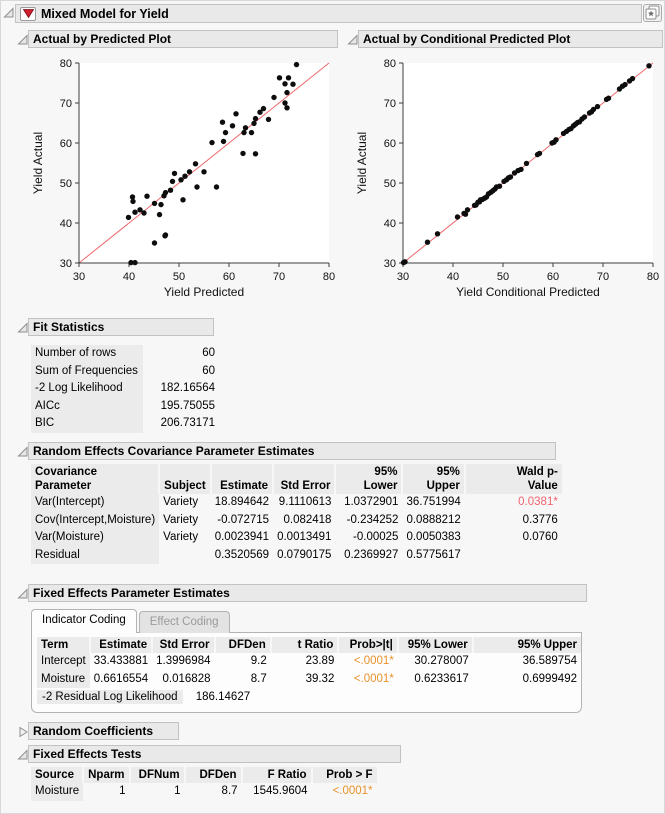 This screenshot has height=814, width=665. What do you see at coordinates (125, 371) in the screenshot?
I see `table-row: Sum of Frequencies 60` at bounding box center [125, 371].